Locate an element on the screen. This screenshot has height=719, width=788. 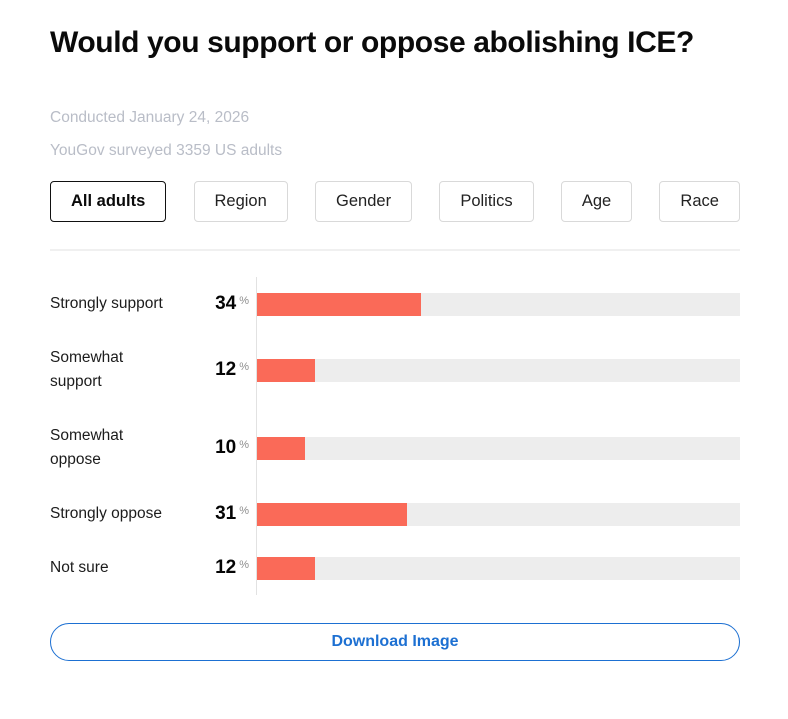
chart-row: Strongly oppose 31% is located at coordinates (395, 514).